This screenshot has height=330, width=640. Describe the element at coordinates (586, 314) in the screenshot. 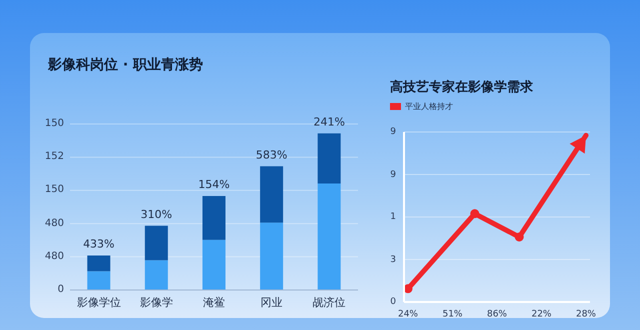

I see `x-tick-label: 28%` at that location.